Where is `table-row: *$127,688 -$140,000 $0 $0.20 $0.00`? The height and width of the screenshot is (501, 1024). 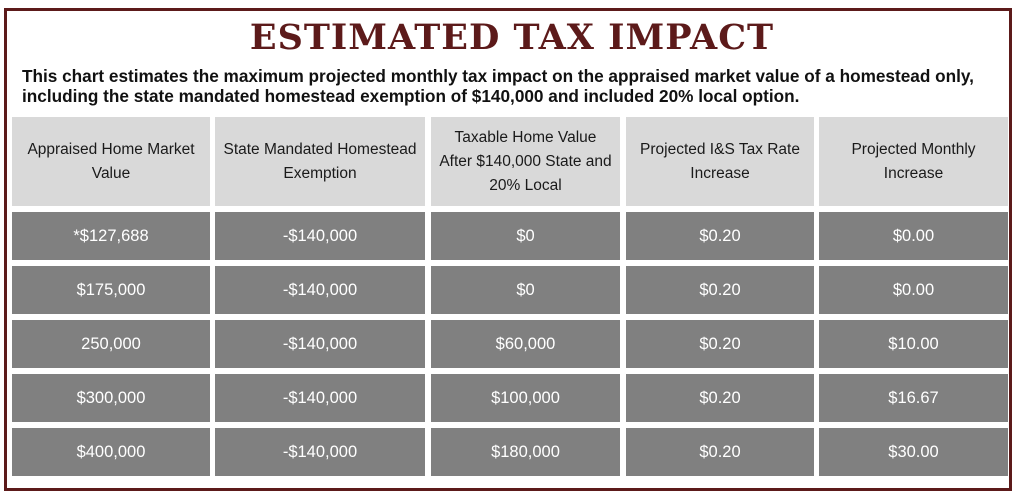 table-row: *$127,688 -$140,000 $0 $0.20 $0.00 is located at coordinates (510, 236).